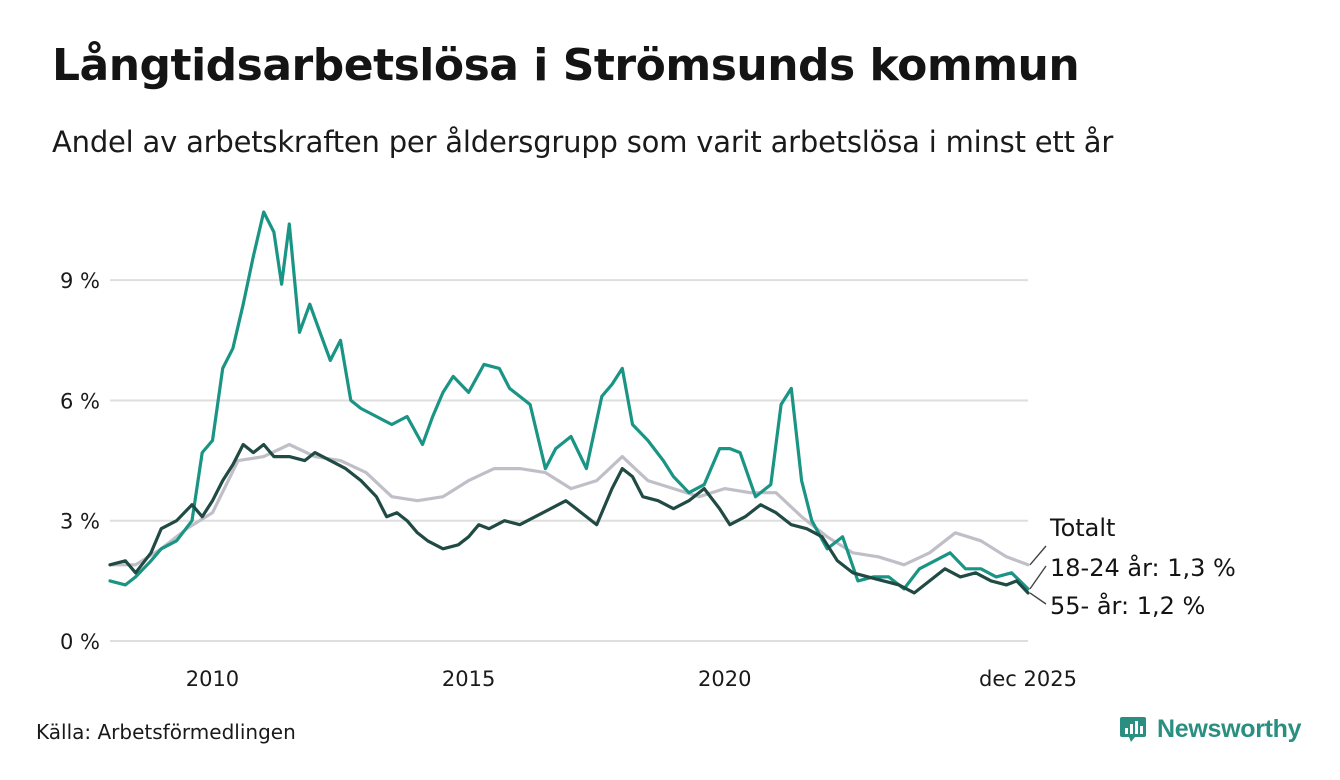 The height and width of the screenshot is (780, 1340). Describe the element at coordinates (569, 504) in the screenshot. I see `series-line-totalt` at that location.